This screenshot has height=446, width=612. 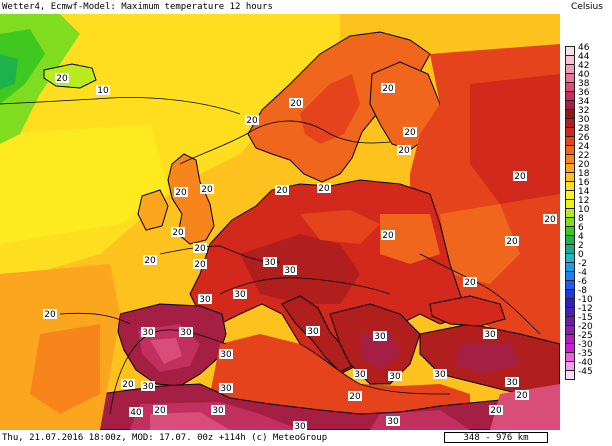 I want to click on legend-label: -6, so click(x=582, y=282).